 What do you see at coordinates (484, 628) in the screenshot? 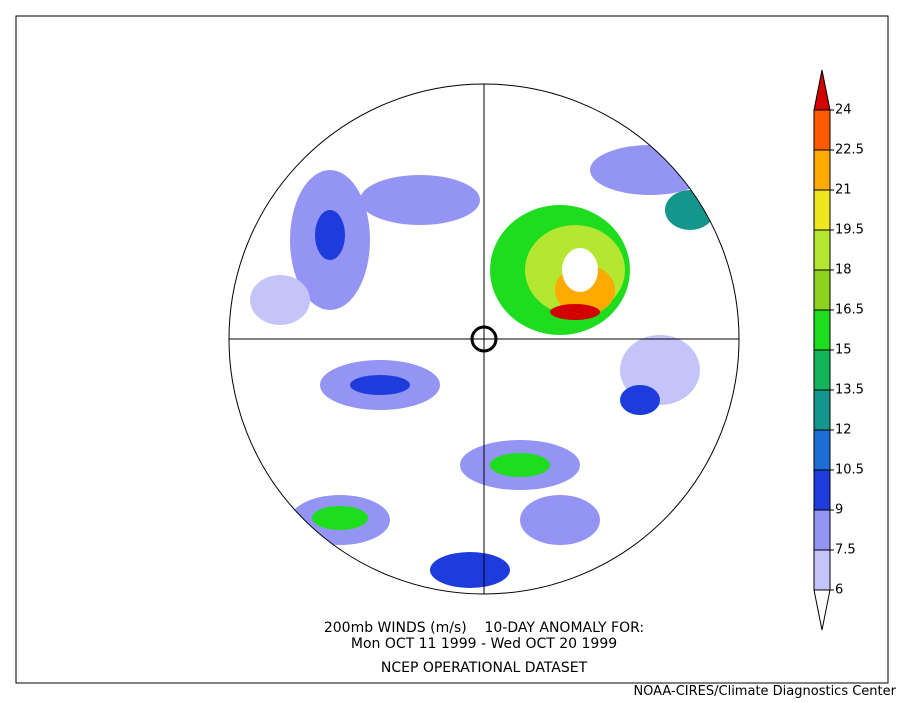
I see `caption-line: 200mb WINDS (m/s) 10-DAY ANOMALY FOR:` at bounding box center [484, 628].